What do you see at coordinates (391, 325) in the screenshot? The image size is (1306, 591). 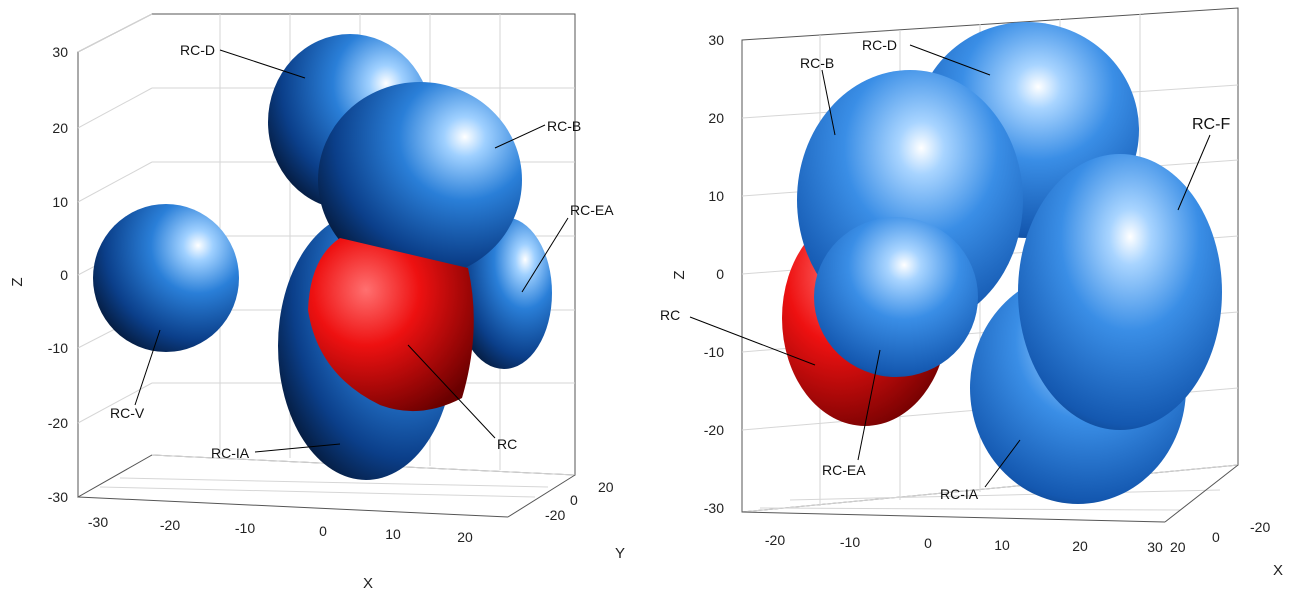 I see `shape-rc` at bounding box center [391, 325].